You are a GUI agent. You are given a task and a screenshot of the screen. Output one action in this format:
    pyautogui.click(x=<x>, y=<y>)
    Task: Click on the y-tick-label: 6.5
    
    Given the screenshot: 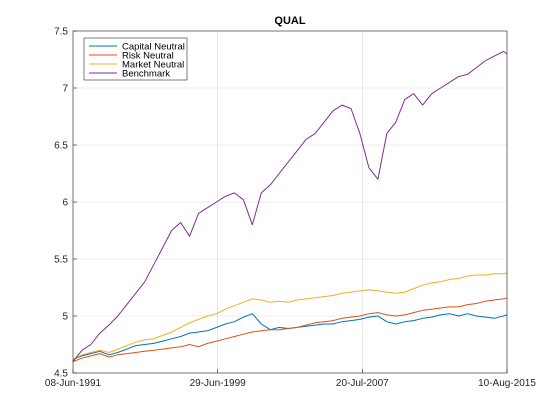 What is the action you would take?
    pyautogui.click(x=61, y=146)
    